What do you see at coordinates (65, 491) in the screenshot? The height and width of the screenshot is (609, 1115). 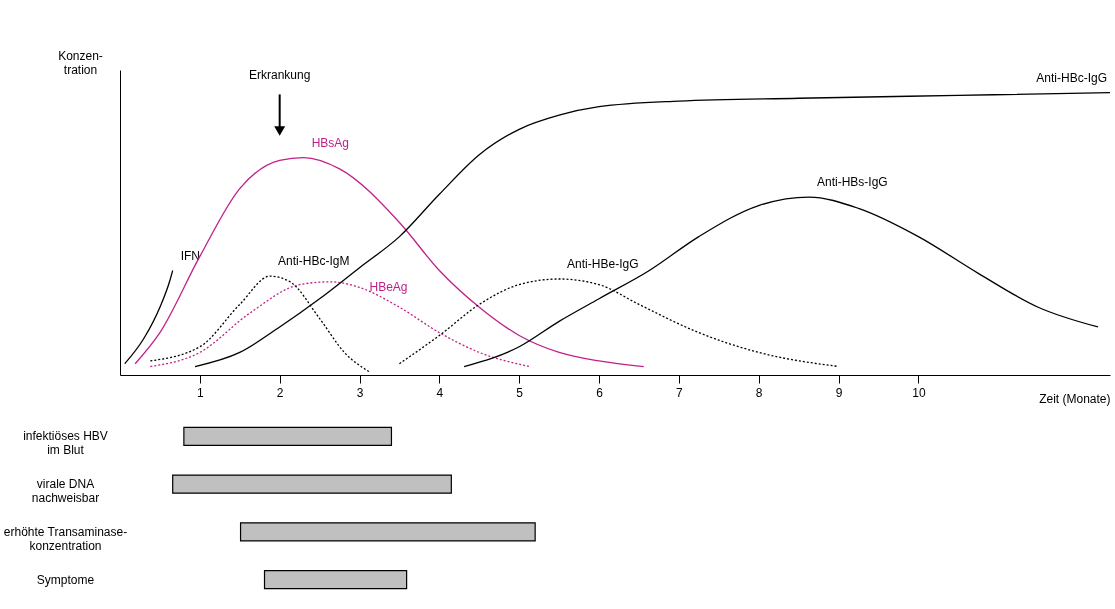 I see `y-tick-label: virale DNA nachweisbar` at bounding box center [65, 491].